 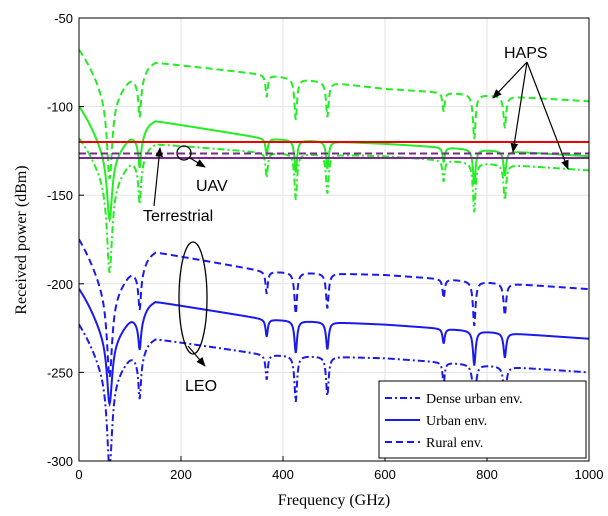 I want to click on leo-arrow, so click(x=196, y=356).